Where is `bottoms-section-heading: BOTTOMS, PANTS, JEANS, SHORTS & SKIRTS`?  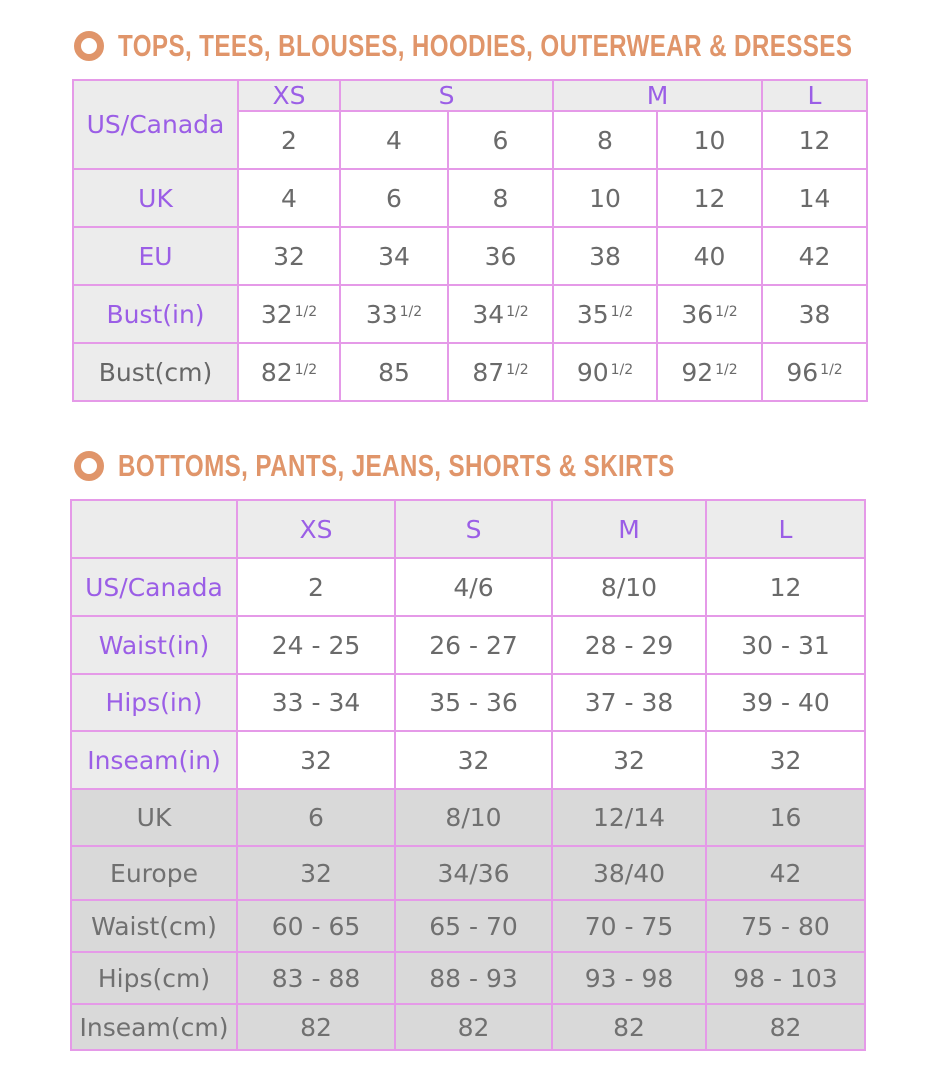
bottoms-section-heading: BOTTOMS, PANTS, JEANS, SHORTS & SKIRTS is located at coordinates (453, 466).